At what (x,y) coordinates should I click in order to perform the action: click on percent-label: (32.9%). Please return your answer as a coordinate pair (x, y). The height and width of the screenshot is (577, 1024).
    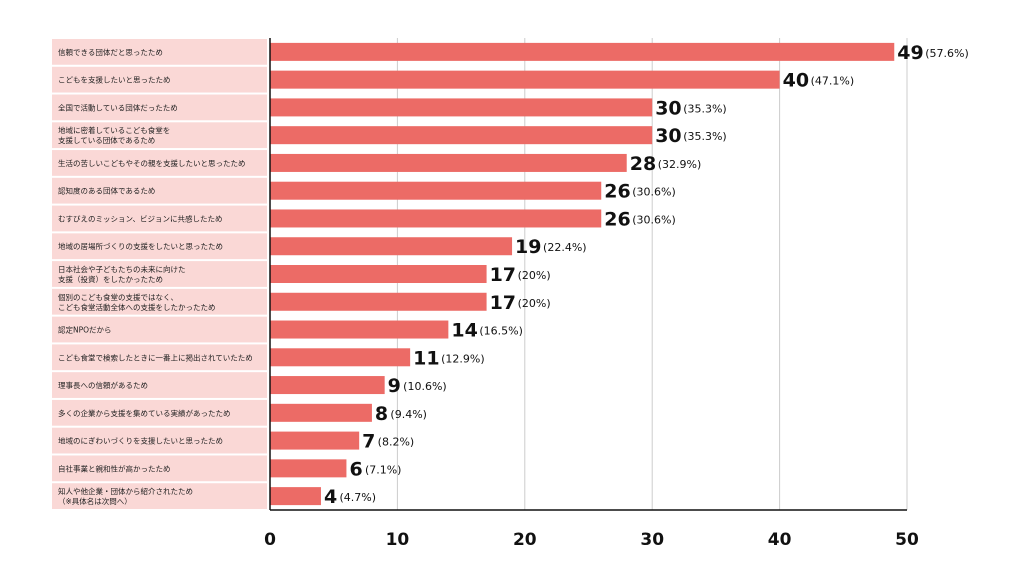
    Looking at the image, I should click on (680, 164).